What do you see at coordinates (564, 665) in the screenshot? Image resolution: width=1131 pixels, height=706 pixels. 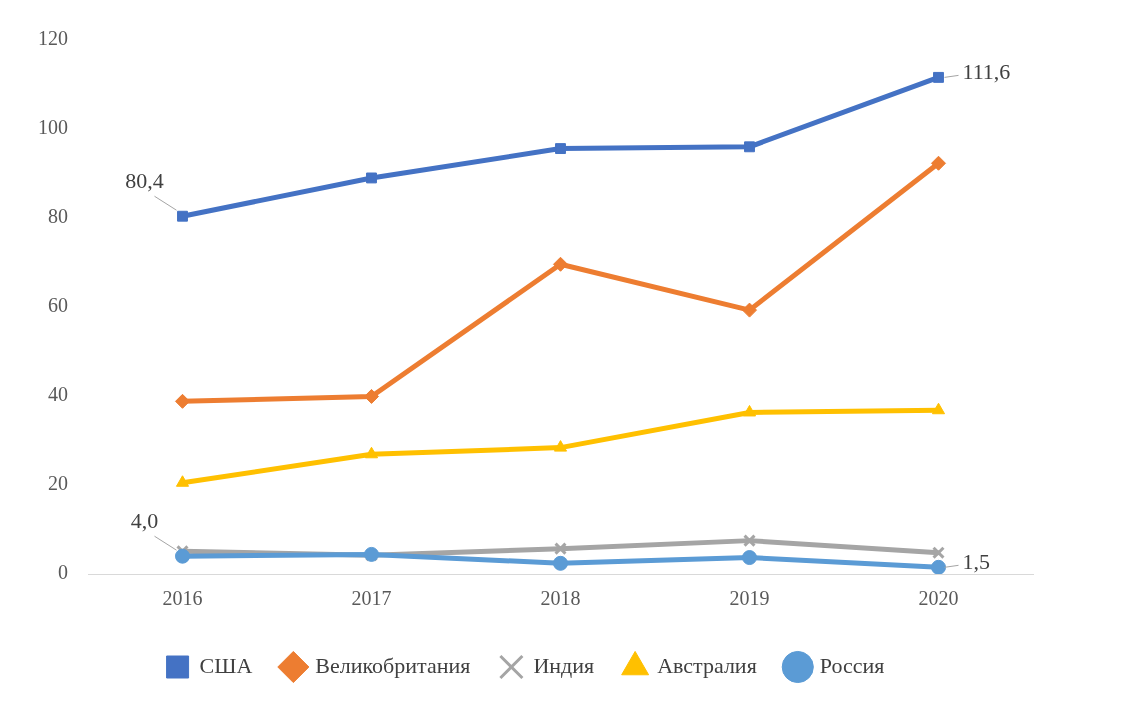 I see `legend-label: Индия` at bounding box center [564, 665].